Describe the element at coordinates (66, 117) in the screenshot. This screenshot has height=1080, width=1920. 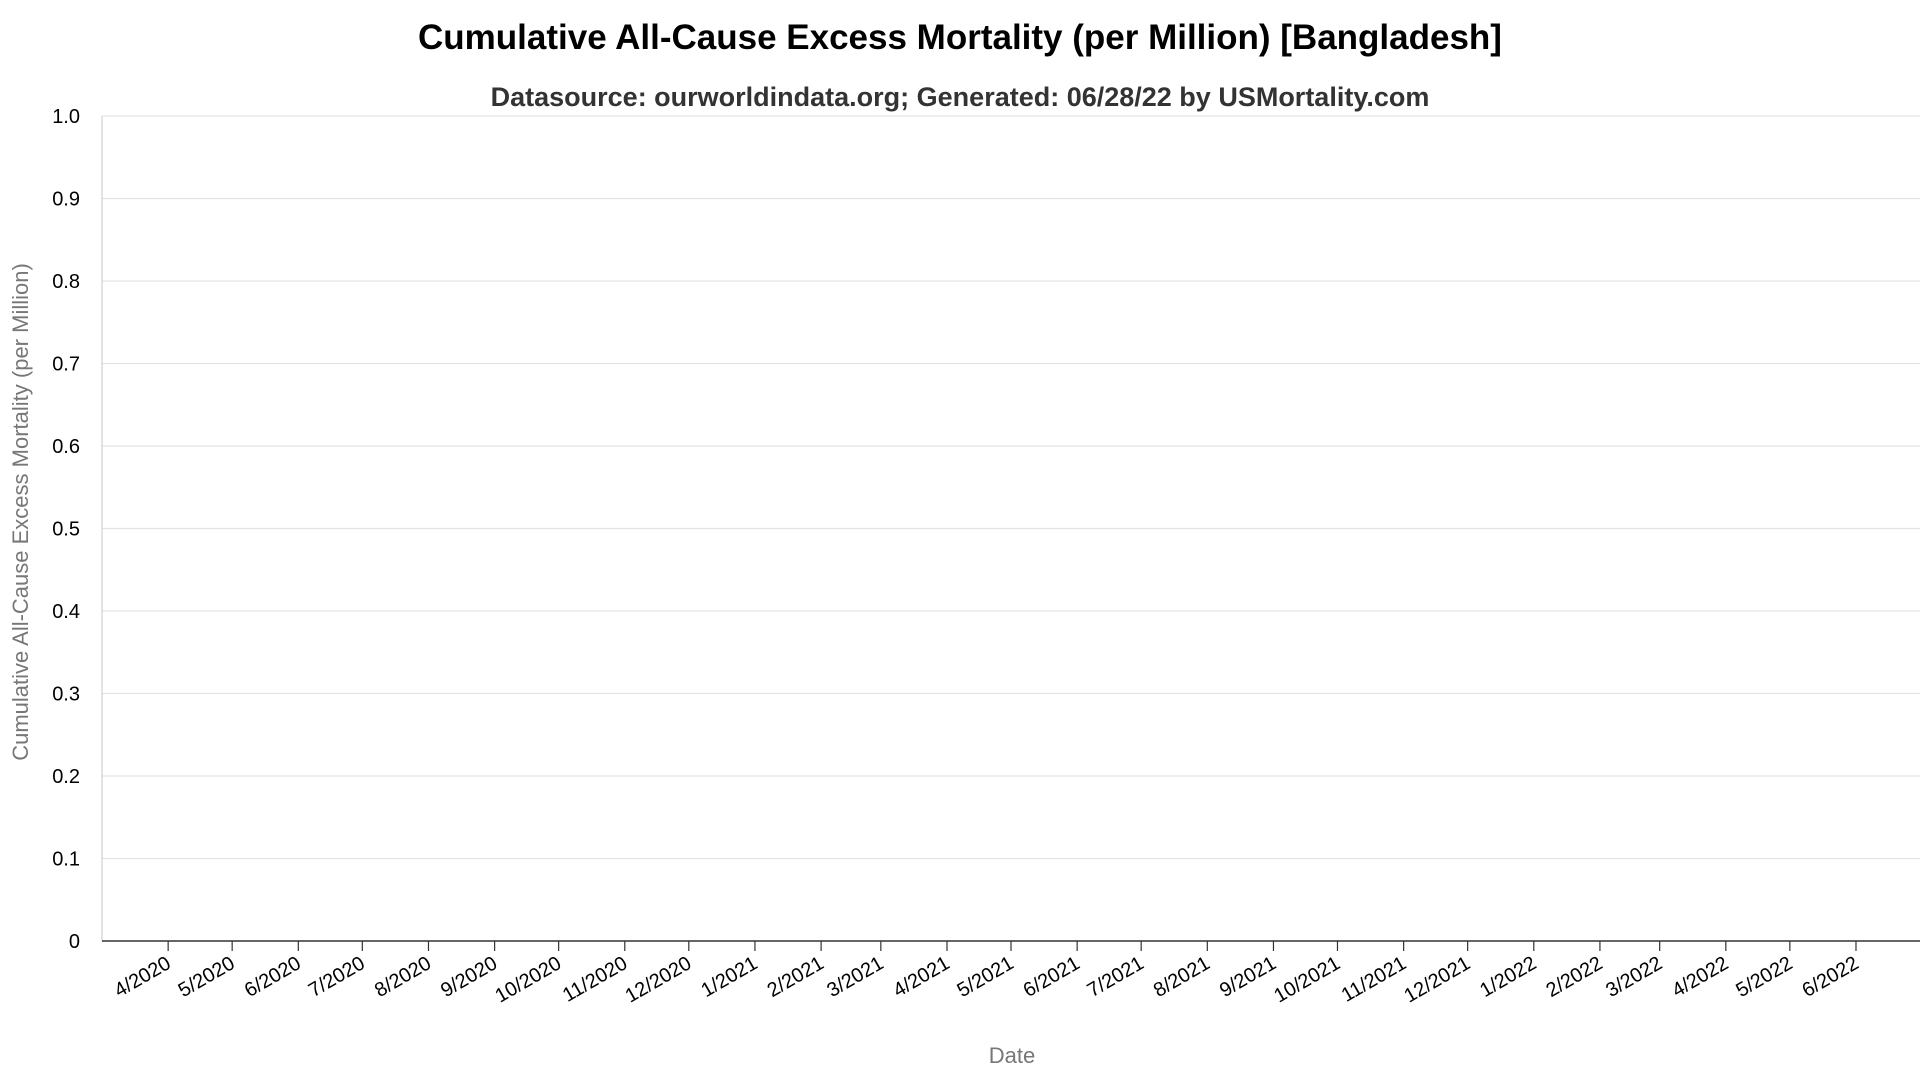
I see `y-tick-label: 1.0` at that location.